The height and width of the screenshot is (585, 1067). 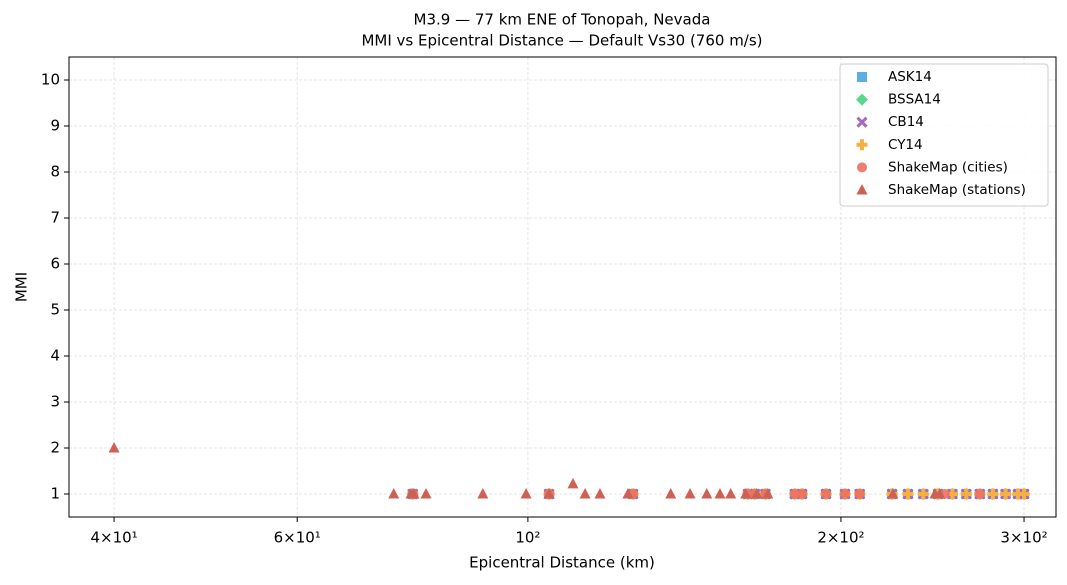 I want to click on x-tick-label: 4×10¹, so click(x=113, y=538).